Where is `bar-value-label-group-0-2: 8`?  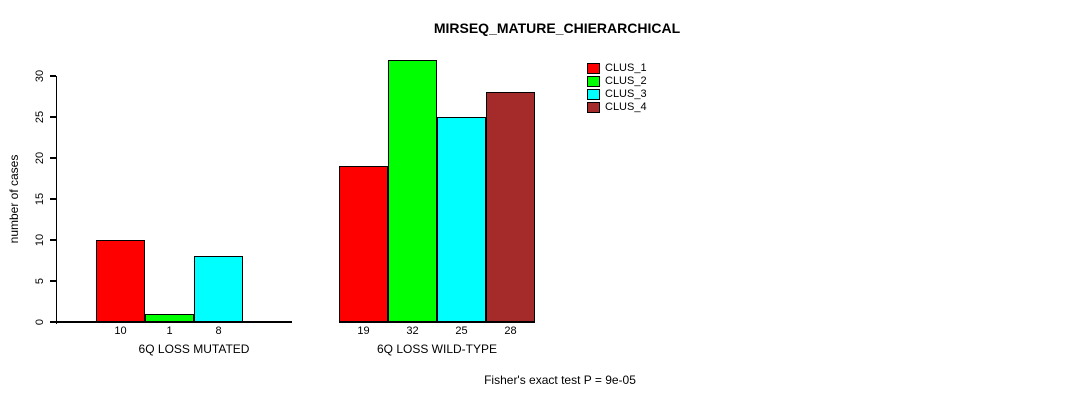 bar-value-label-group-0-2: 8 is located at coordinates (218, 331).